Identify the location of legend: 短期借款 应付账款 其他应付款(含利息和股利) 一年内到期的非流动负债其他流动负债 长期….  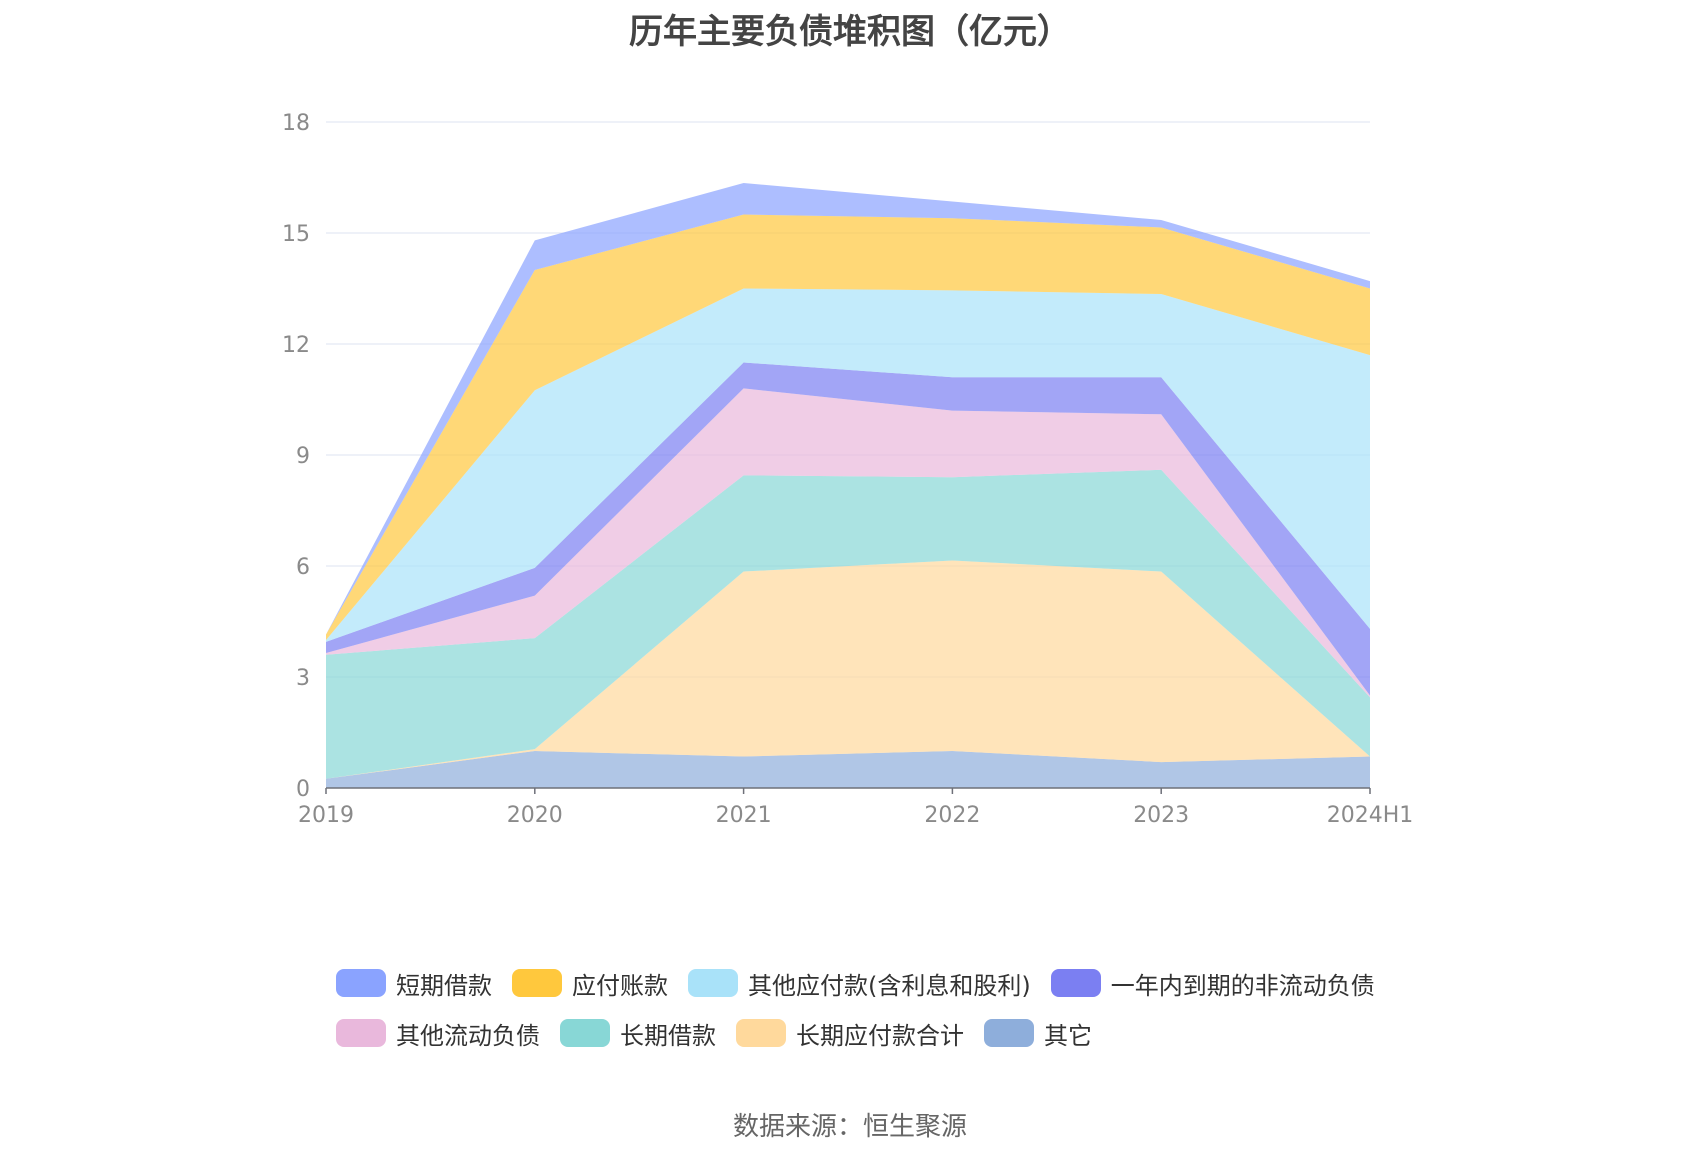
(886, 1008).